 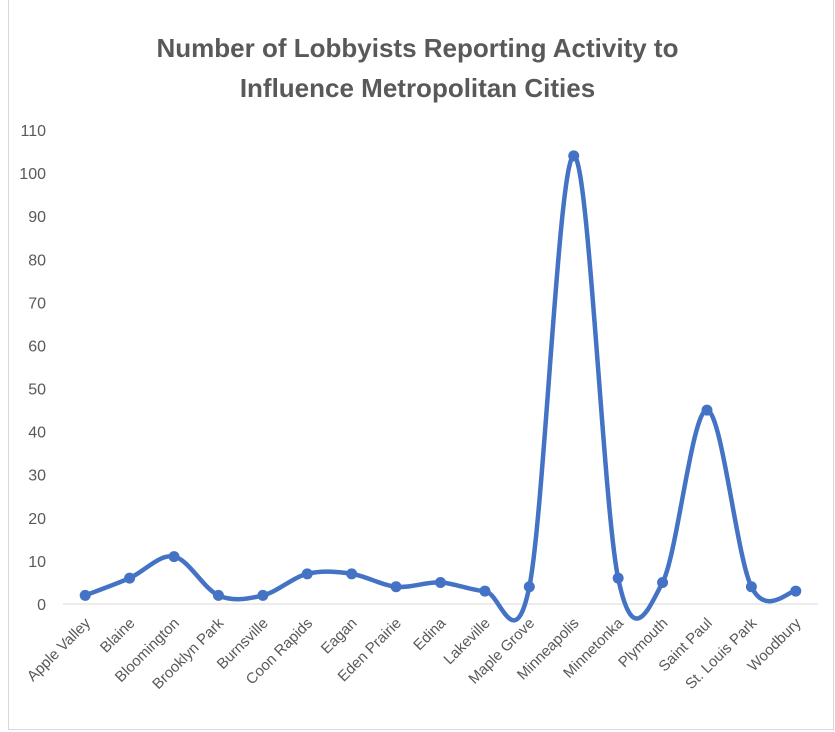 I want to click on data-point-coon-rapids, so click(x=307, y=574).